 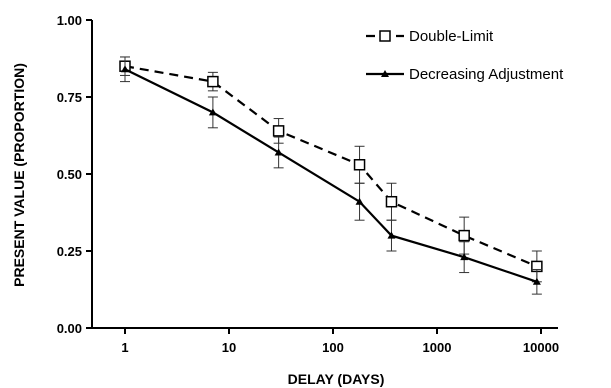 What do you see at coordinates (451, 36) in the screenshot?
I see `legend-label: Double-Limit` at bounding box center [451, 36].